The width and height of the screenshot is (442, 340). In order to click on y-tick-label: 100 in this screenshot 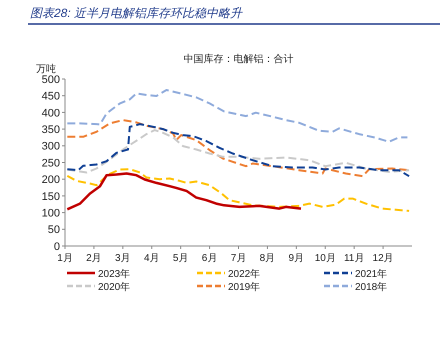, I will do `click(51, 214)`.